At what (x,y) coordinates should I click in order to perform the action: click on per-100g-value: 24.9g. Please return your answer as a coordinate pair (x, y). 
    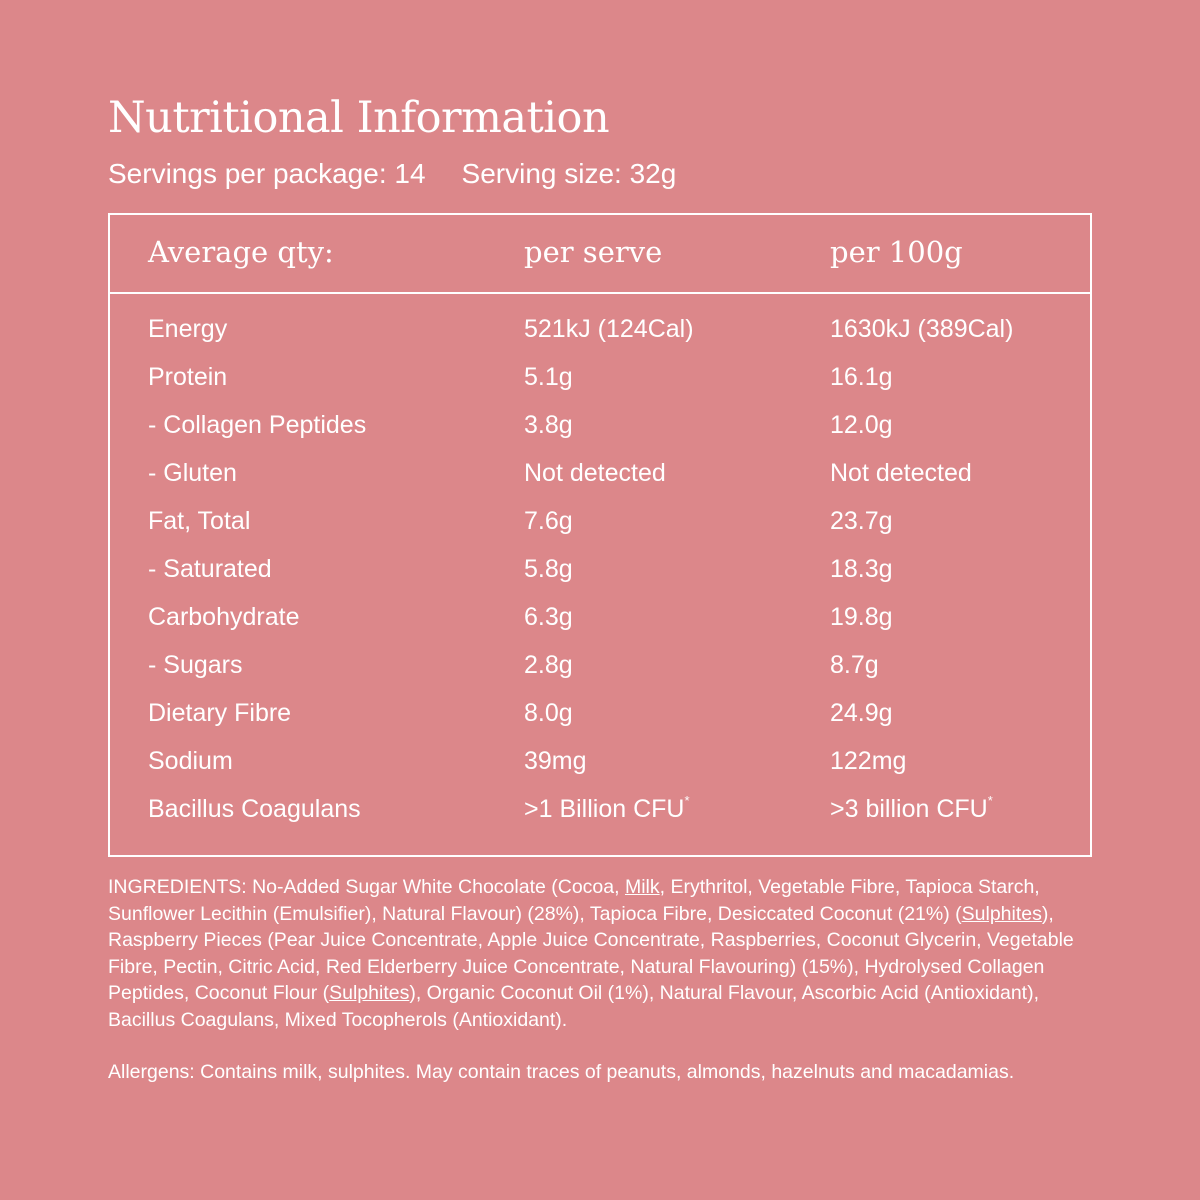
    Looking at the image, I should click on (861, 713).